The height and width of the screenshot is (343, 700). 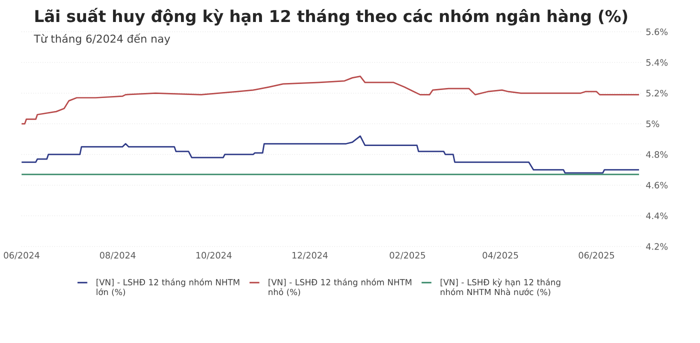 I want to click on y-tick-label: 5.6%, so click(x=657, y=32).